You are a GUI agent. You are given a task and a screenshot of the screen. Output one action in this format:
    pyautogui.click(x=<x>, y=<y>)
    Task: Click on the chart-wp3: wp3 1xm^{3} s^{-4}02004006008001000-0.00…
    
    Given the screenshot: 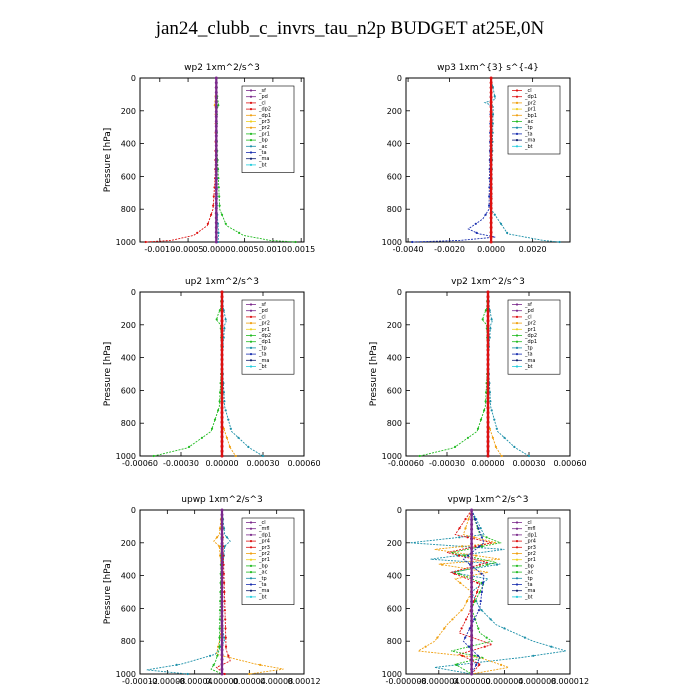 What is the action you would take?
    pyautogui.click(x=476, y=158)
    